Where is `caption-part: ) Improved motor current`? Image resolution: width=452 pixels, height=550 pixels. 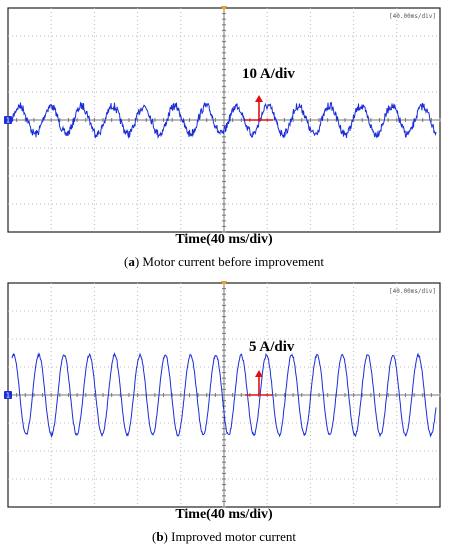 caption-part: ) Improved motor current is located at coordinates (230, 536).